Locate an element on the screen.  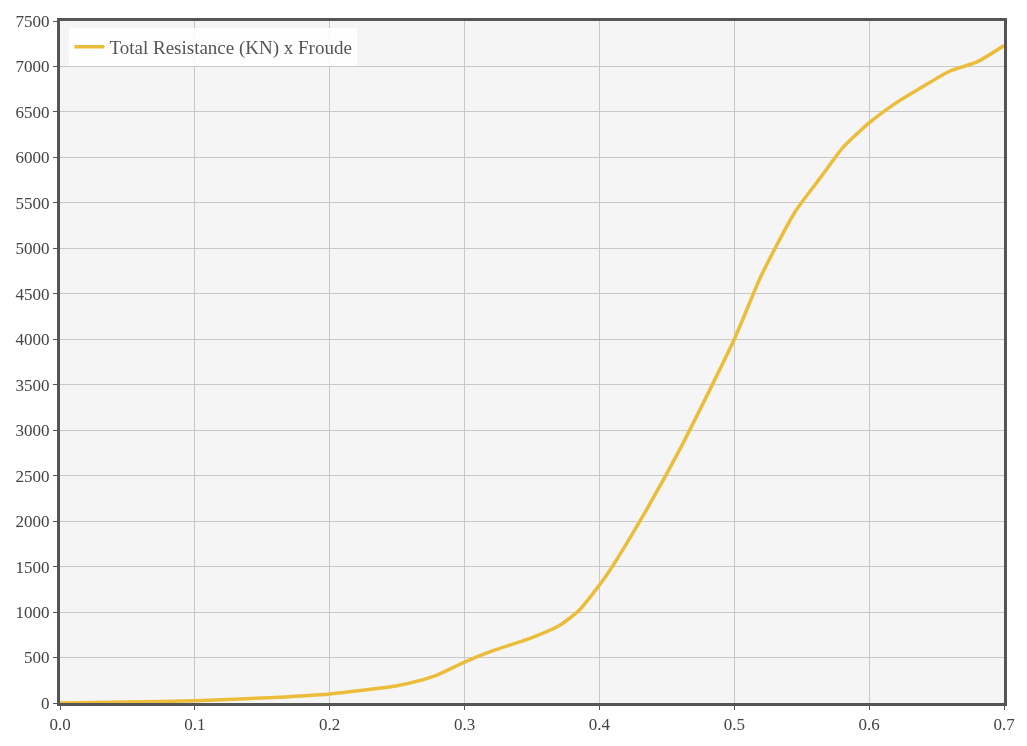
x-tick-label: 0.7 is located at coordinates (1004, 725).